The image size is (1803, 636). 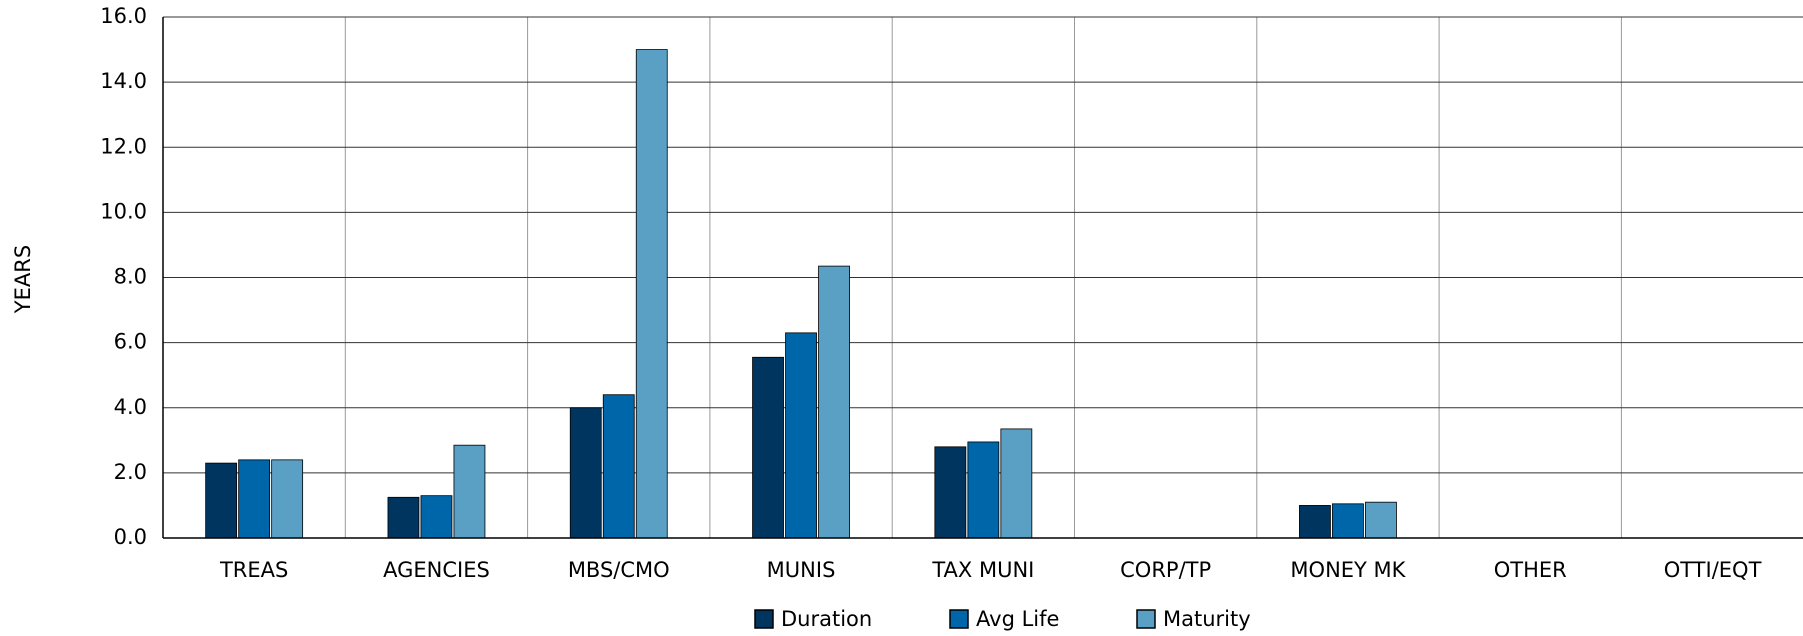 I want to click on x-tick-label: CORP/TP, so click(x=1165, y=570).